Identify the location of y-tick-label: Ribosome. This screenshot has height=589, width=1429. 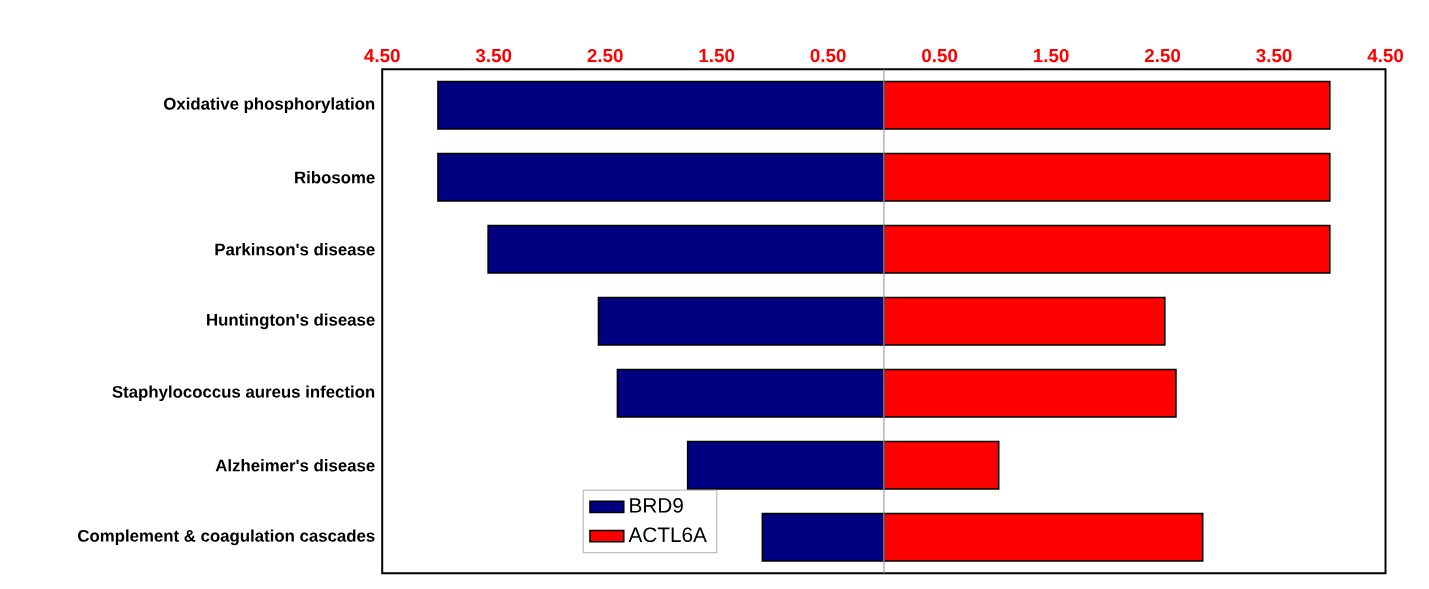
(335, 177).